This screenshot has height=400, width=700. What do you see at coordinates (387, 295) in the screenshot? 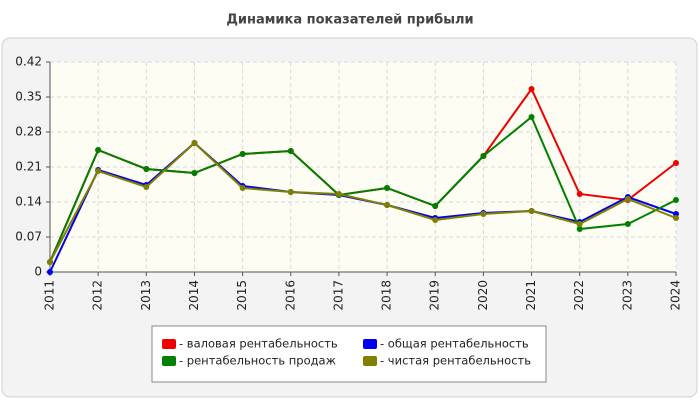
I see `x-tick-label: 2018` at bounding box center [387, 295].